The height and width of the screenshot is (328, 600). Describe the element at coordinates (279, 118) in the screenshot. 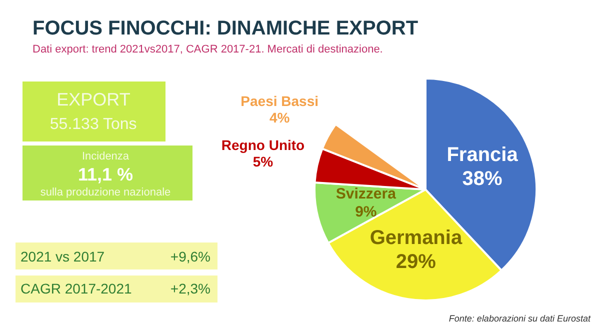

I see `data-label: 4%` at that location.